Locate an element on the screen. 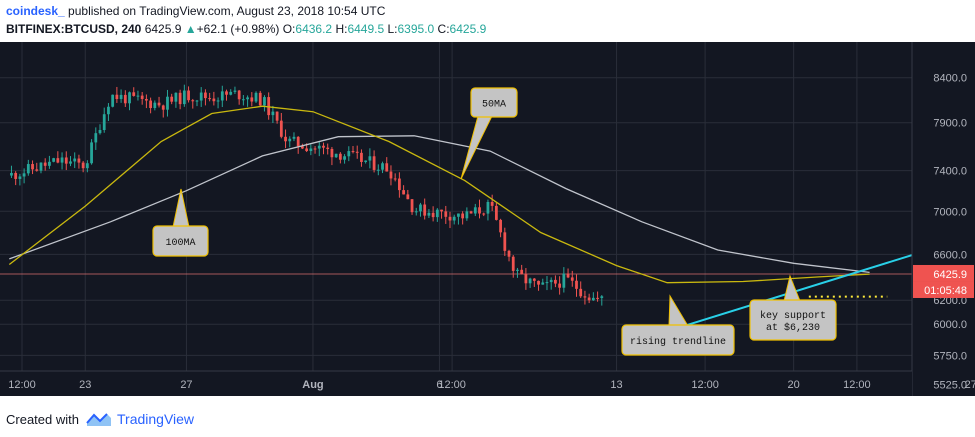 This screenshot has height=437, width=975. close-label: C: is located at coordinates (443, 29).